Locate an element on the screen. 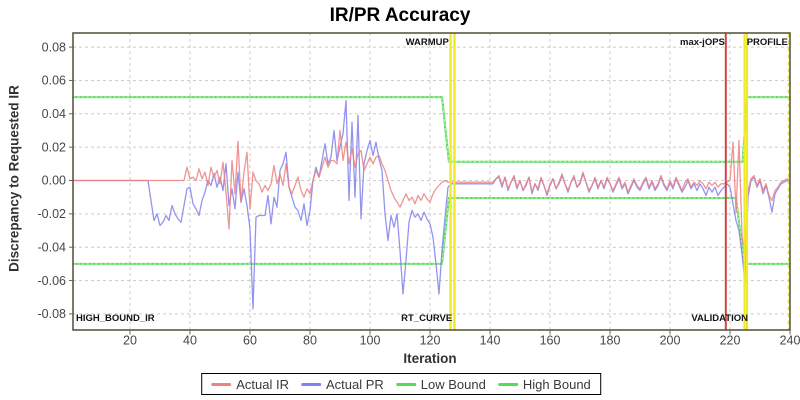 The image size is (800, 400). y-tick-label: 0.00 is located at coordinates (54, 181).